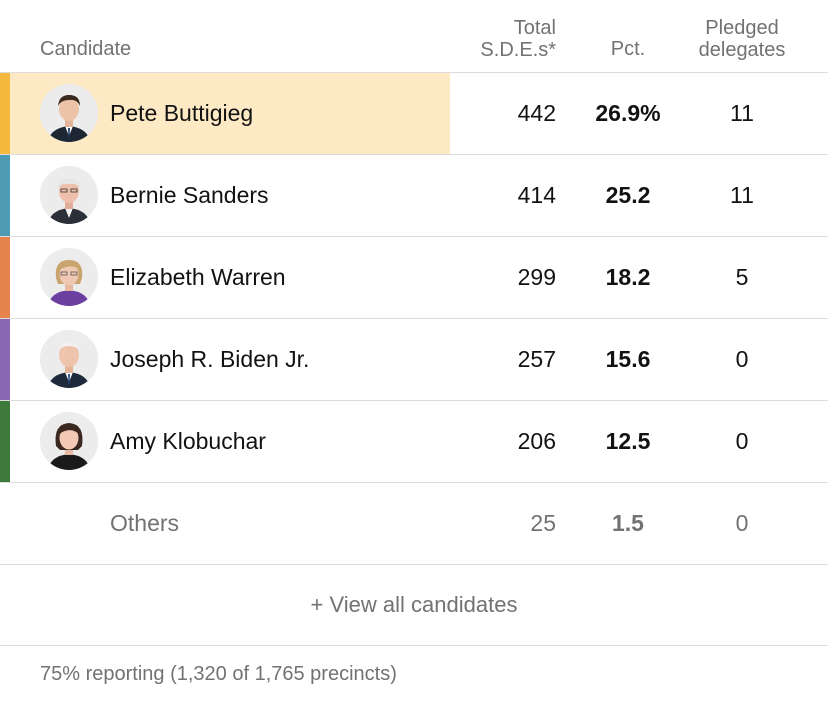 This screenshot has width=828, height=702. Describe the element at coordinates (628, 195) in the screenshot. I see `candidate-pct: 25.2` at that location.